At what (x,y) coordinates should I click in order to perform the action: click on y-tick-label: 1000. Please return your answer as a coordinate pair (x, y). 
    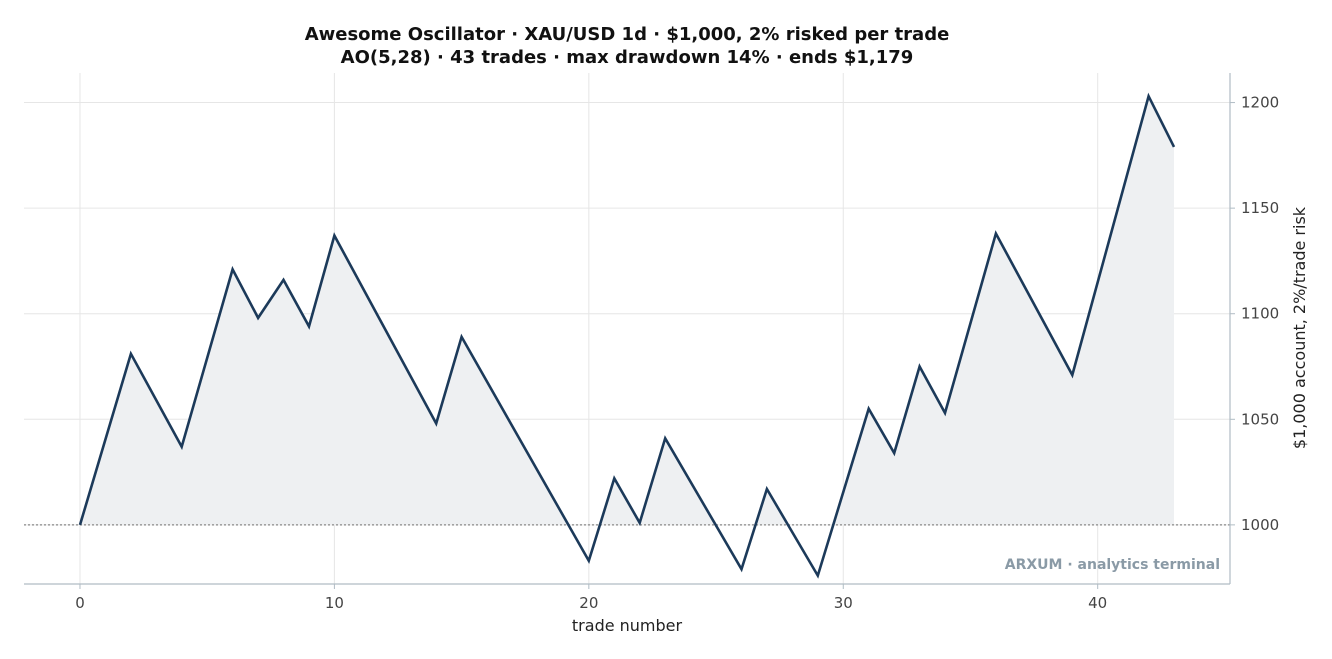
    Looking at the image, I should click on (1260, 525).